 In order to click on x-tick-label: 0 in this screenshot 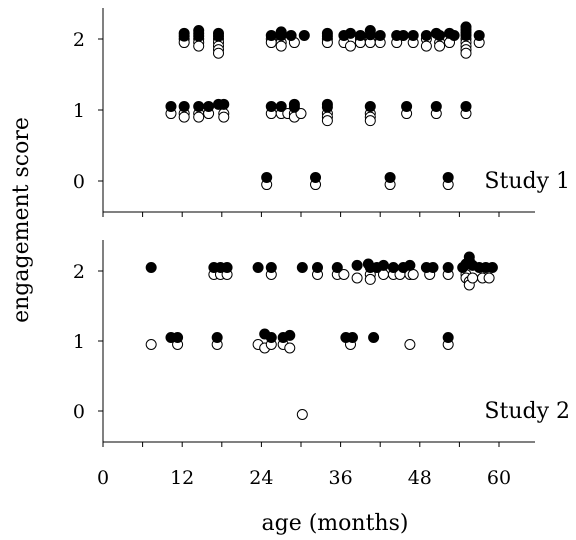, I will do `click(103, 478)`.